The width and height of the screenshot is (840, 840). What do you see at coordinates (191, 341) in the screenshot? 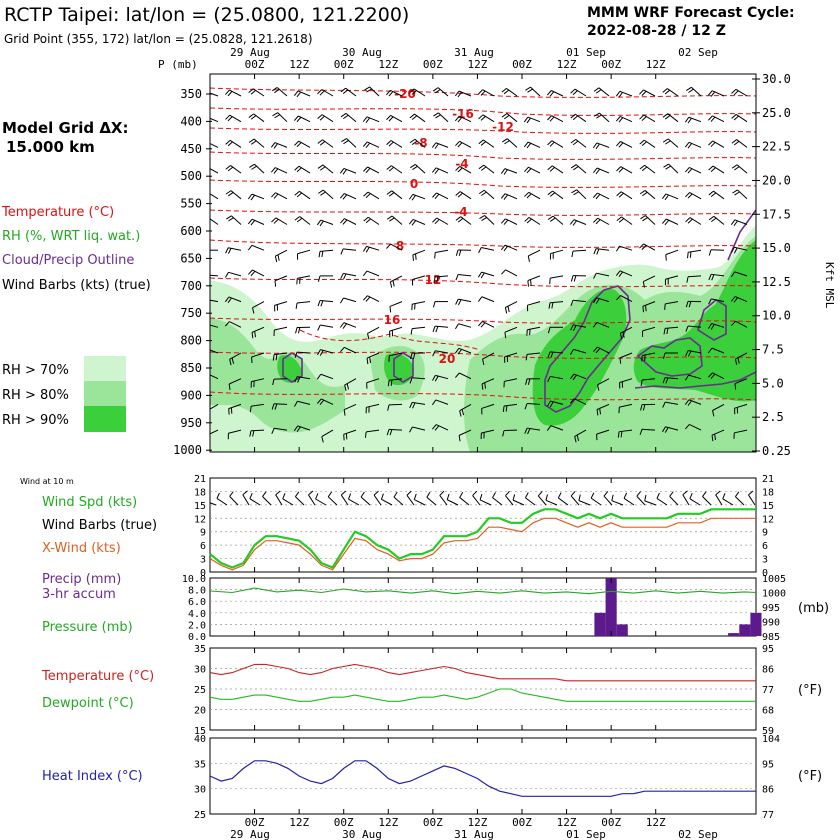
I see `pressure-tick-label: 800` at bounding box center [191, 341].